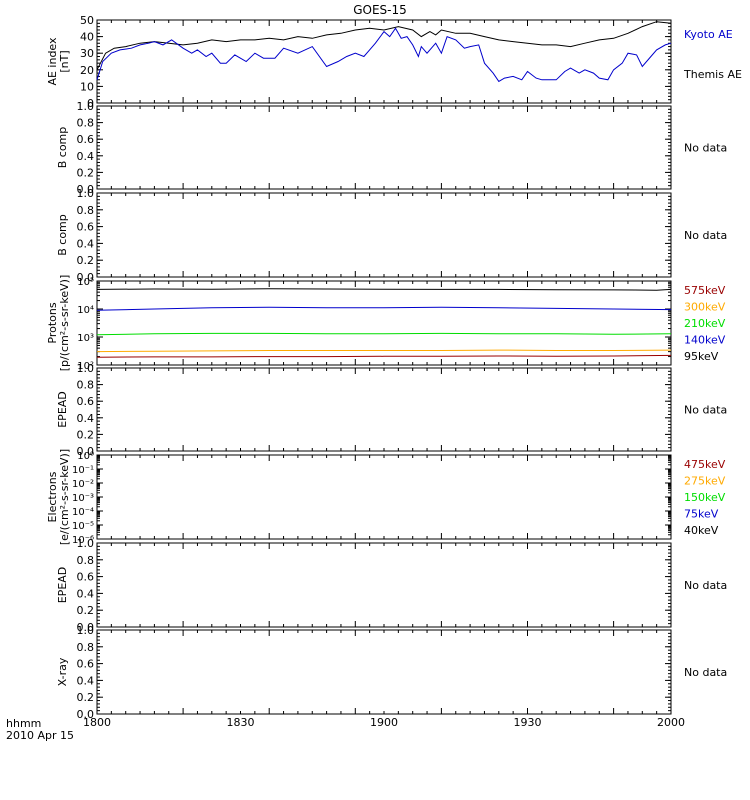 The width and height of the screenshot is (750, 800). What do you see at coordinates (64, 323) in the screenshot?
I see `y-axis-label: [p/(cm²-s-sr-keV)]` at bounding box center [64, 323].